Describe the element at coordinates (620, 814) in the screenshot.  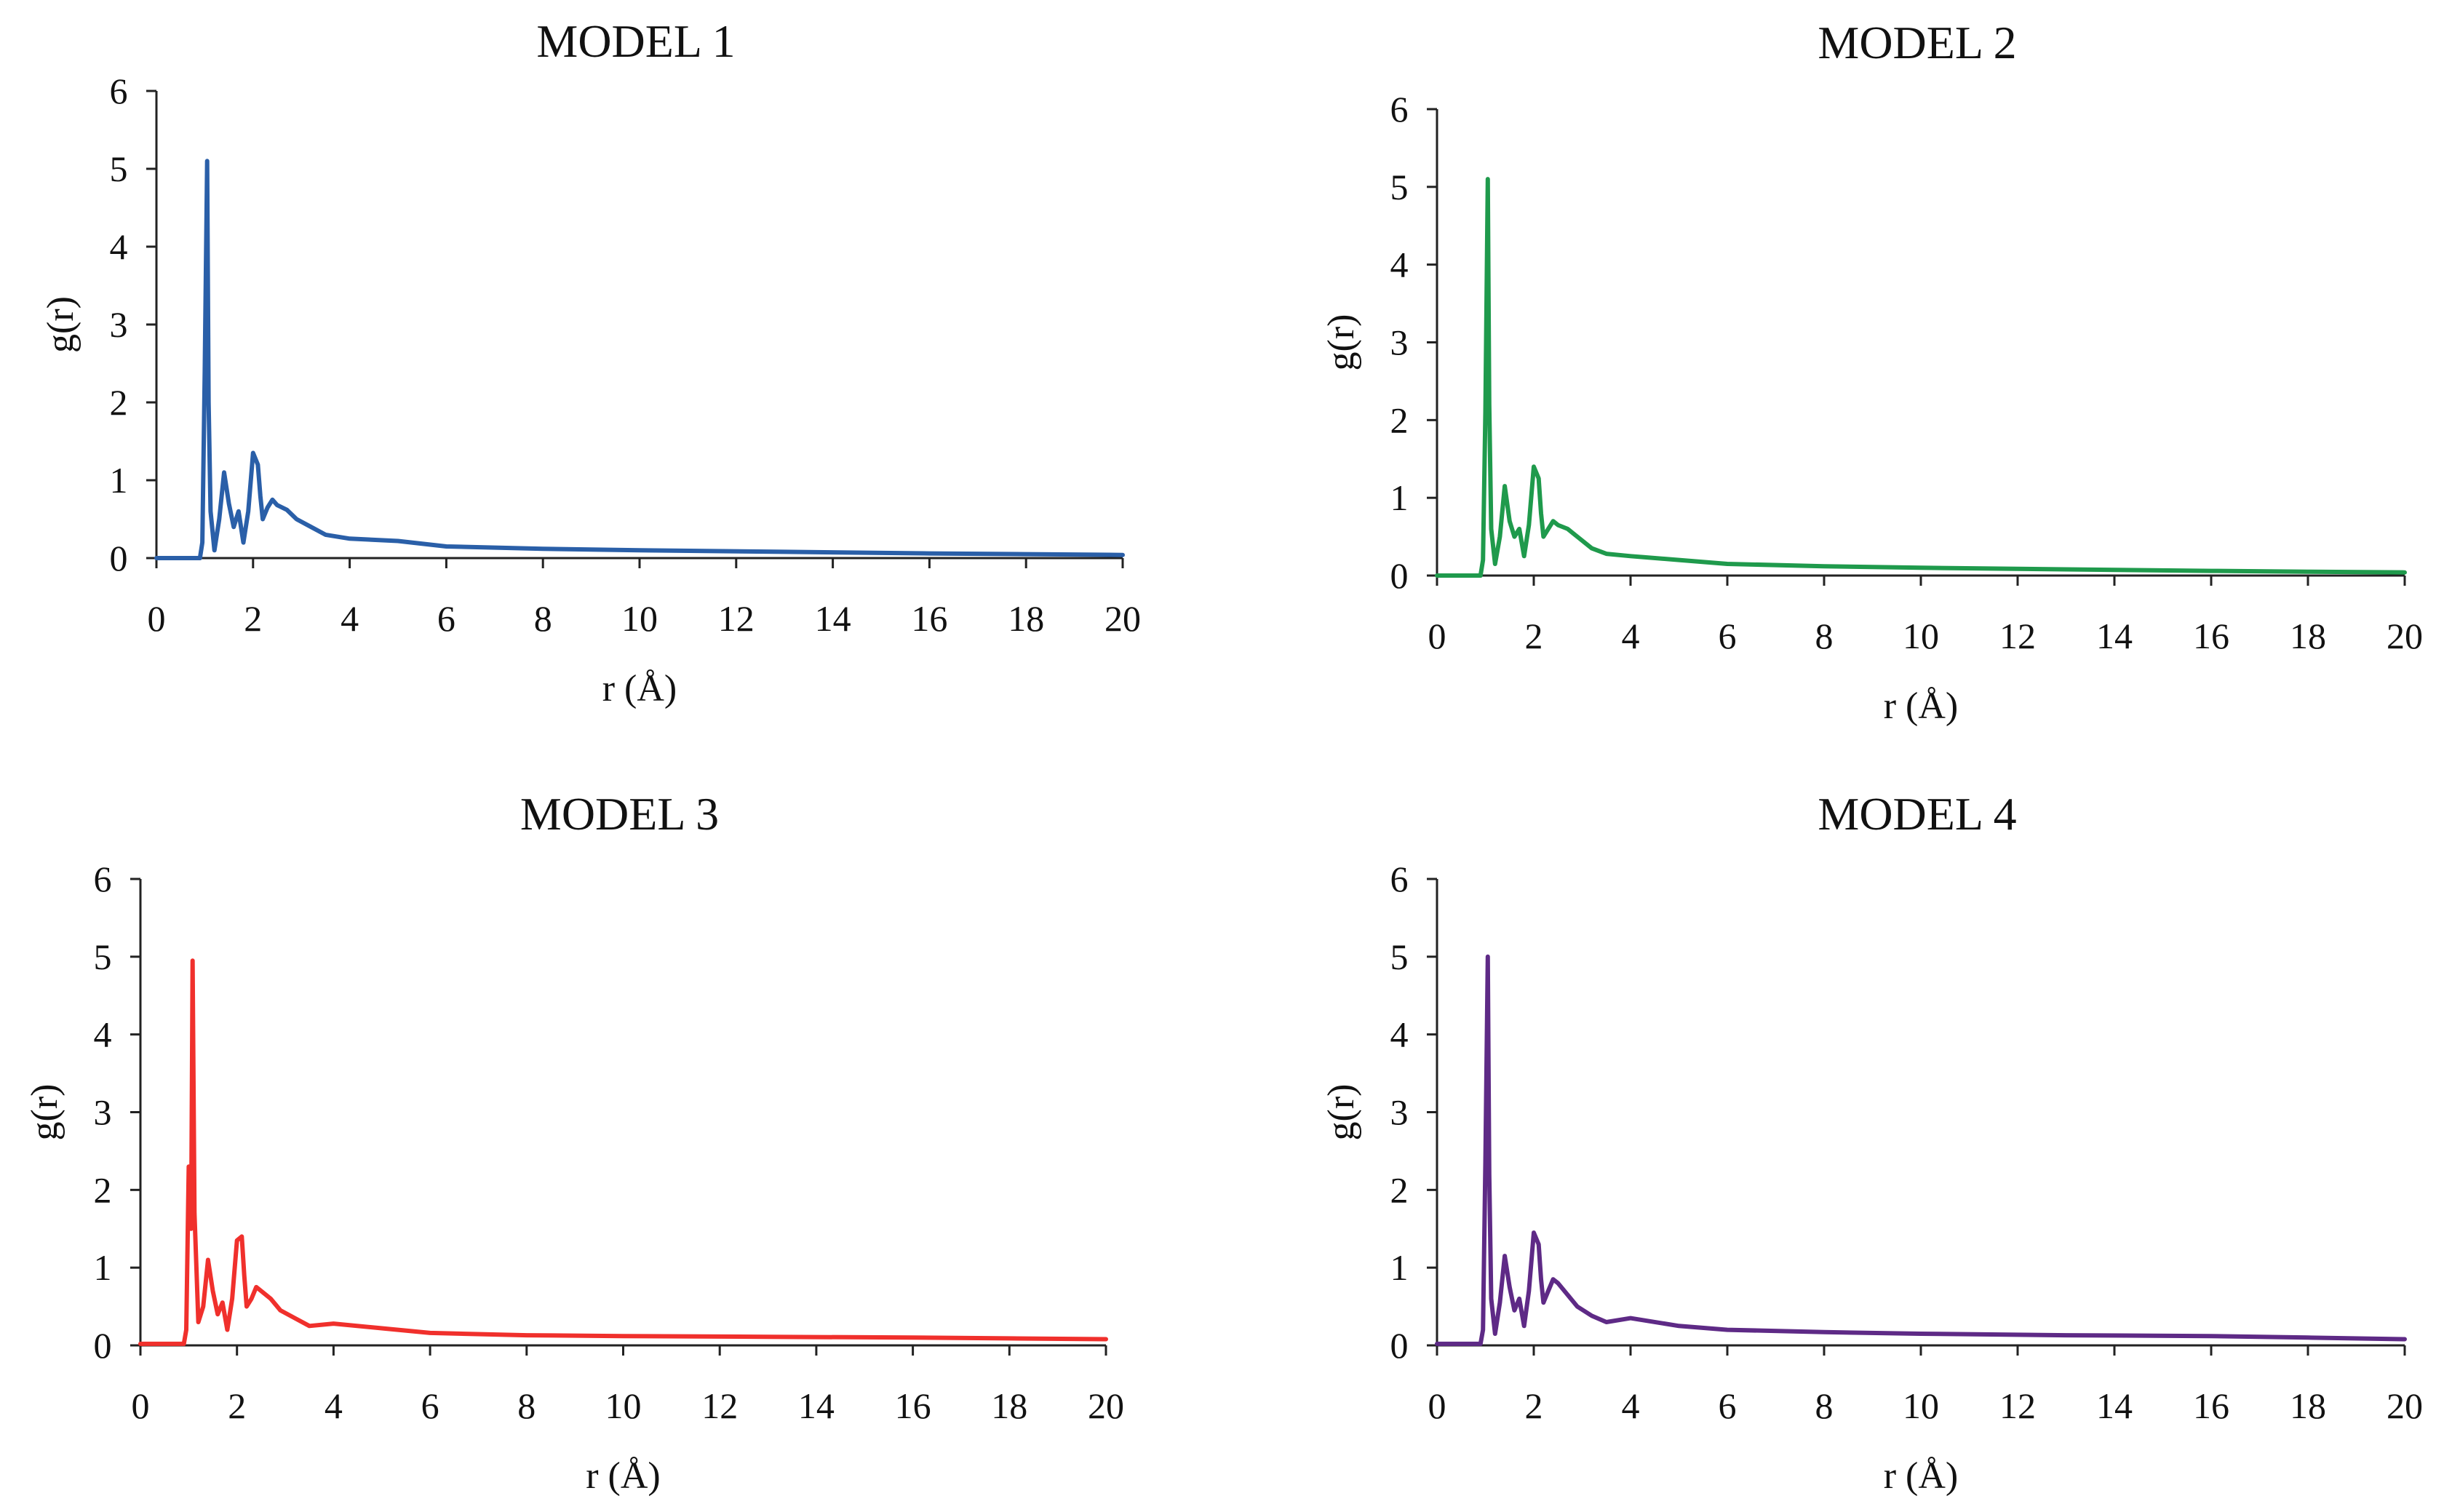
I see `chart-title: MODEL 3` at that location.